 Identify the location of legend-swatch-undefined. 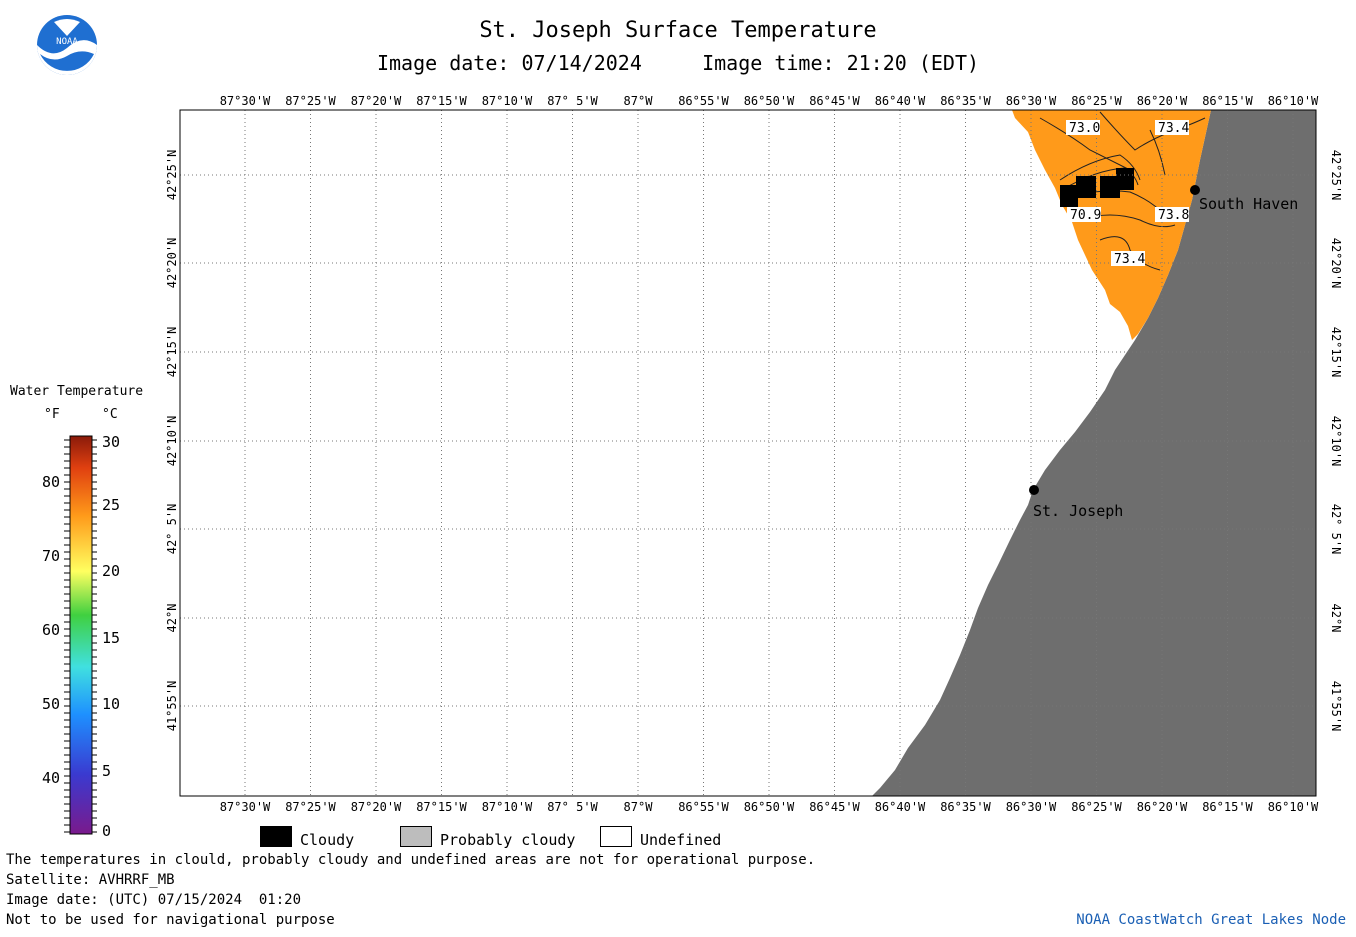
(616, 836).